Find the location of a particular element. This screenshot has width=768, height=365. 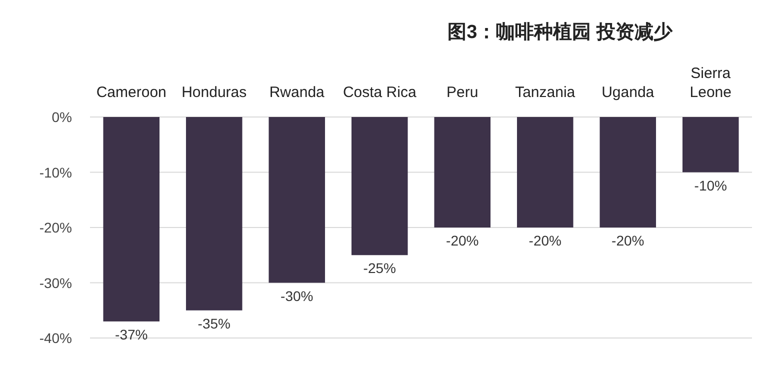

y-tick-label: -30% is located at coordinates (55, 282).